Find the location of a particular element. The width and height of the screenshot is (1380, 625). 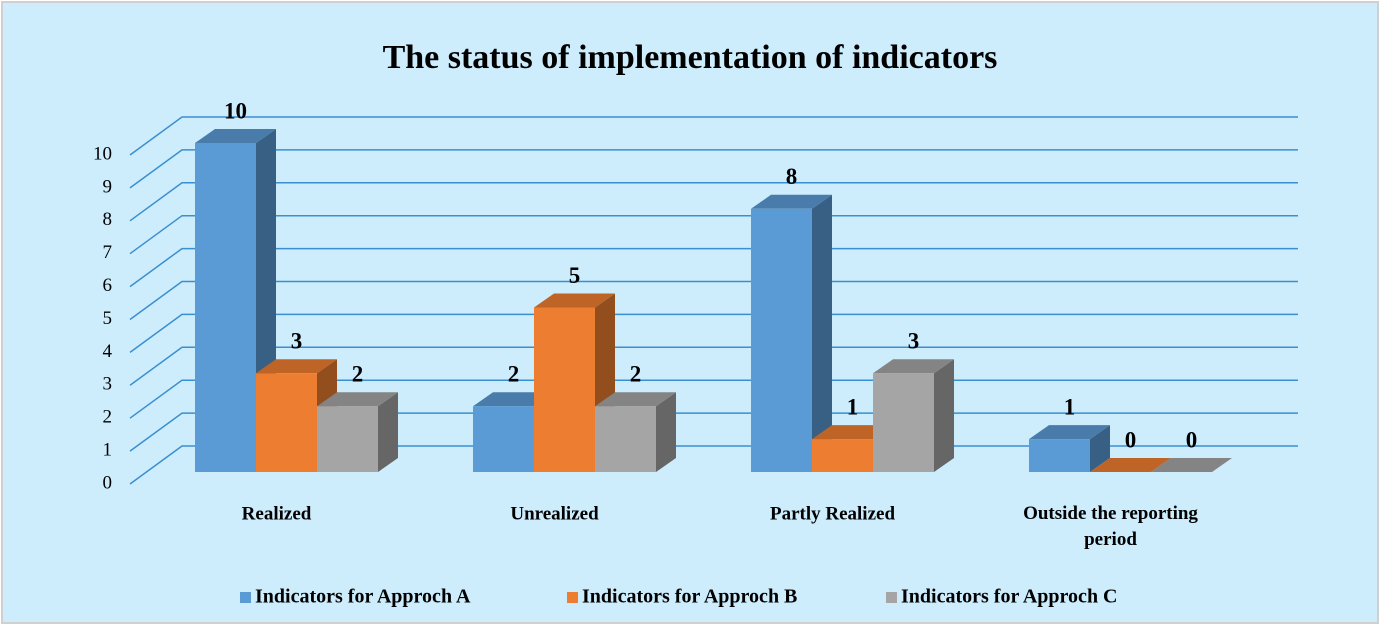

x-tick-label: Partly Realized is located at coordinates (832, 513).